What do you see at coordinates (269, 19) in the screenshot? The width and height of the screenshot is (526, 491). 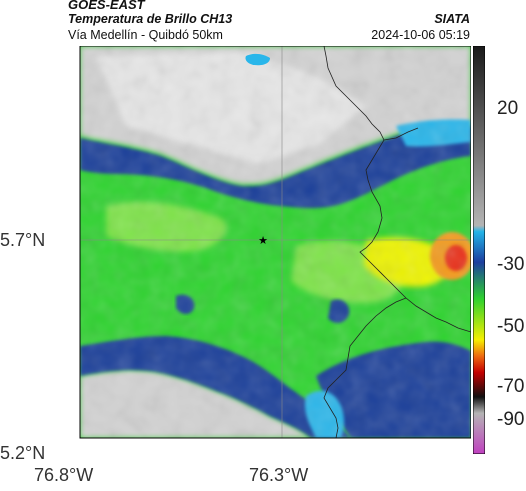 I see `product-title: Temperatura de Brillo CH13 SIATA` at bounding box center [269, 19].